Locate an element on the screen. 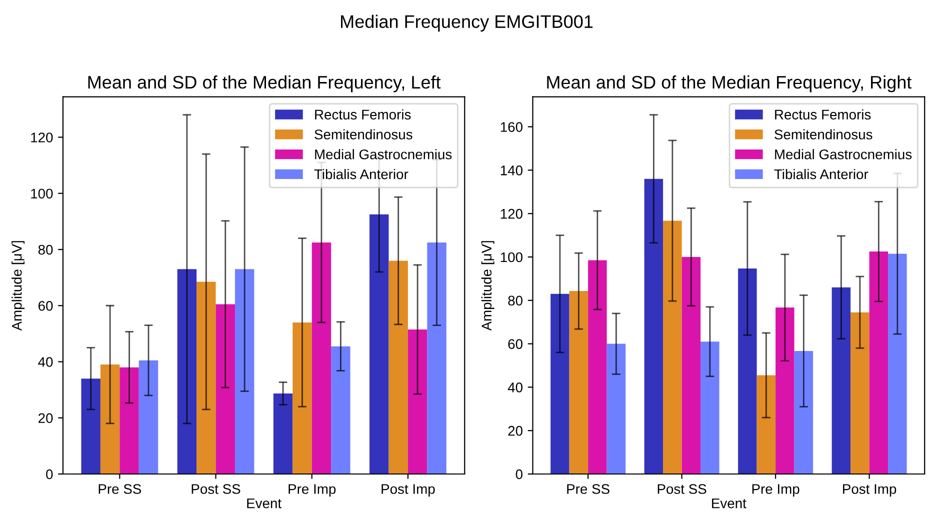  chart-title: Mean and SD of the Median Frequency, Right is located at coordinates (729, 83).